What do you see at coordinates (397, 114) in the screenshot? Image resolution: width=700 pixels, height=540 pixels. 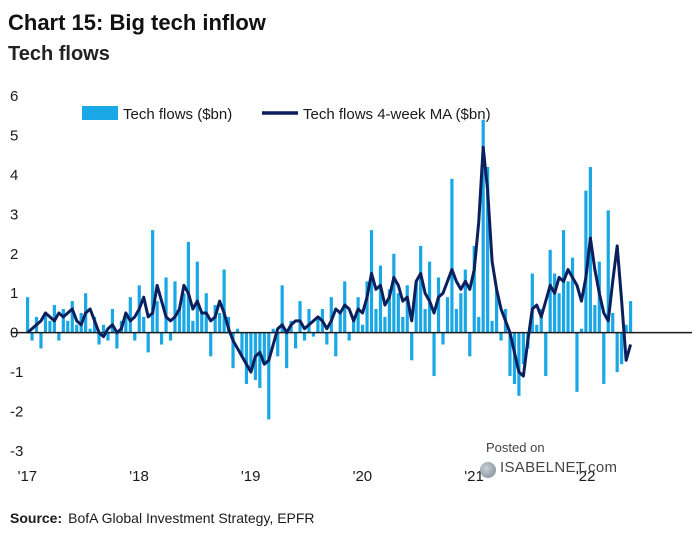 I see `legend-line-label: Tech flows 4-week MA ($bn)` at bounding box center [397, 114].